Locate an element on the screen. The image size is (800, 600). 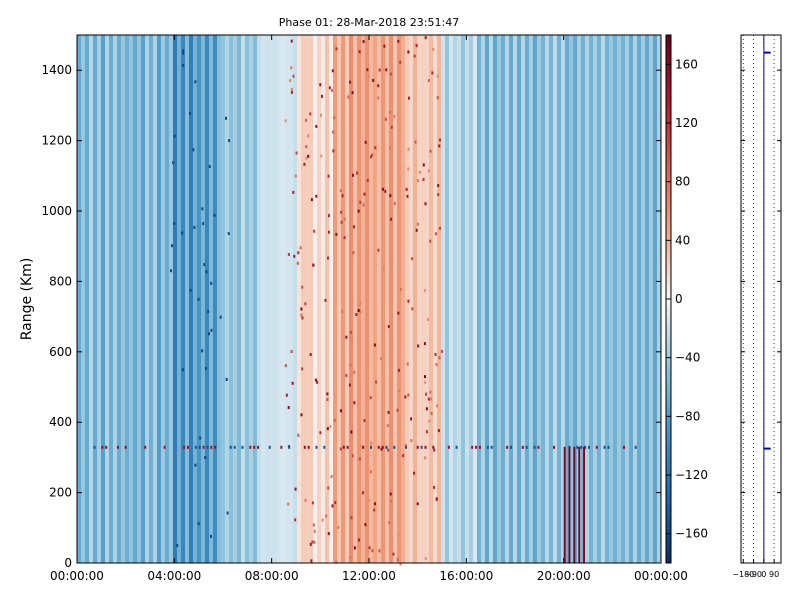
x-tick-label: 08:00:00 is located at coordinates (272, 576).